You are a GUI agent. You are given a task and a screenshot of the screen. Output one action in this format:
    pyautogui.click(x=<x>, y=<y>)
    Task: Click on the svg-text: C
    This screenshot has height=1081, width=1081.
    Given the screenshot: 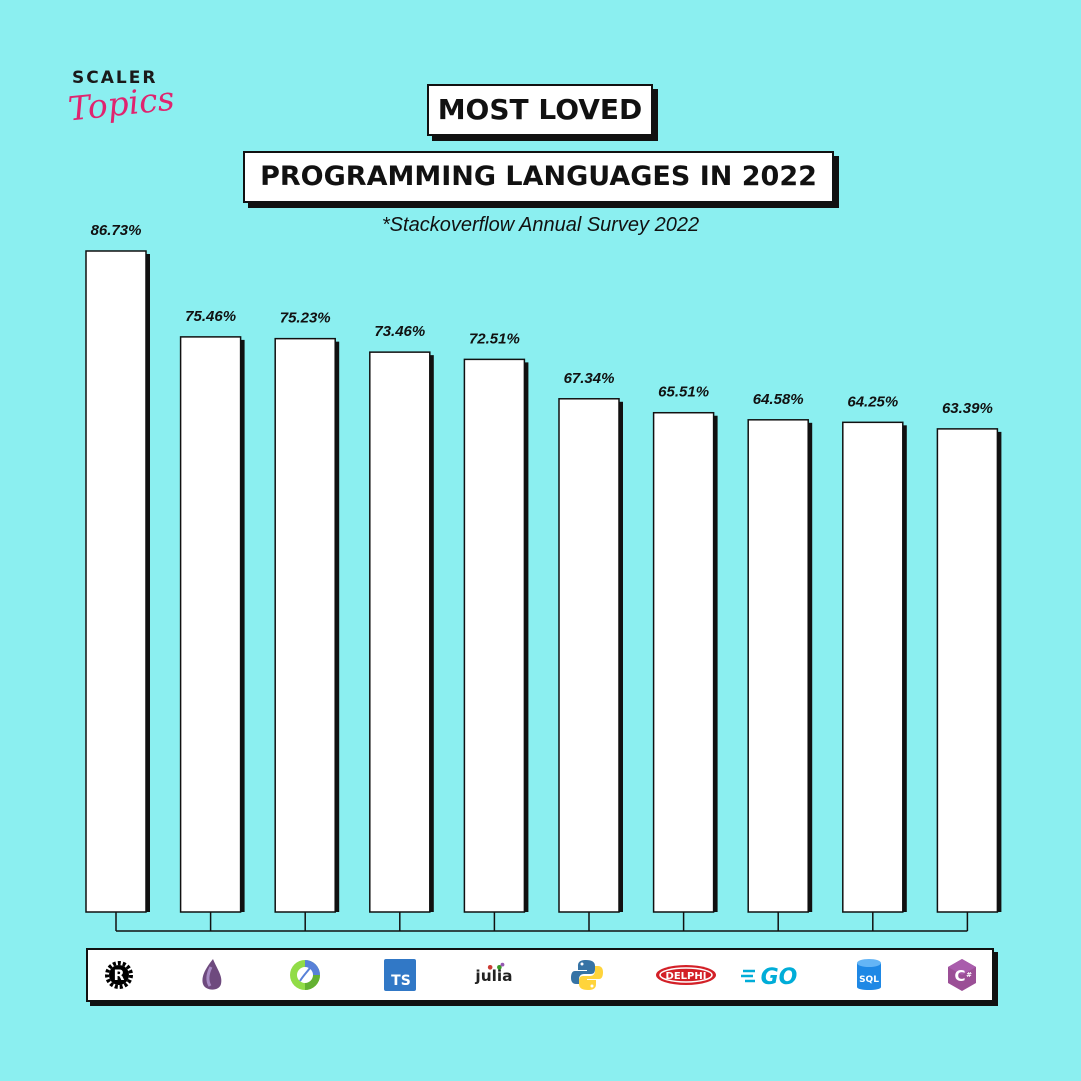 What is the action you would take?
    pyautogui.click(x=959, y=976)
    